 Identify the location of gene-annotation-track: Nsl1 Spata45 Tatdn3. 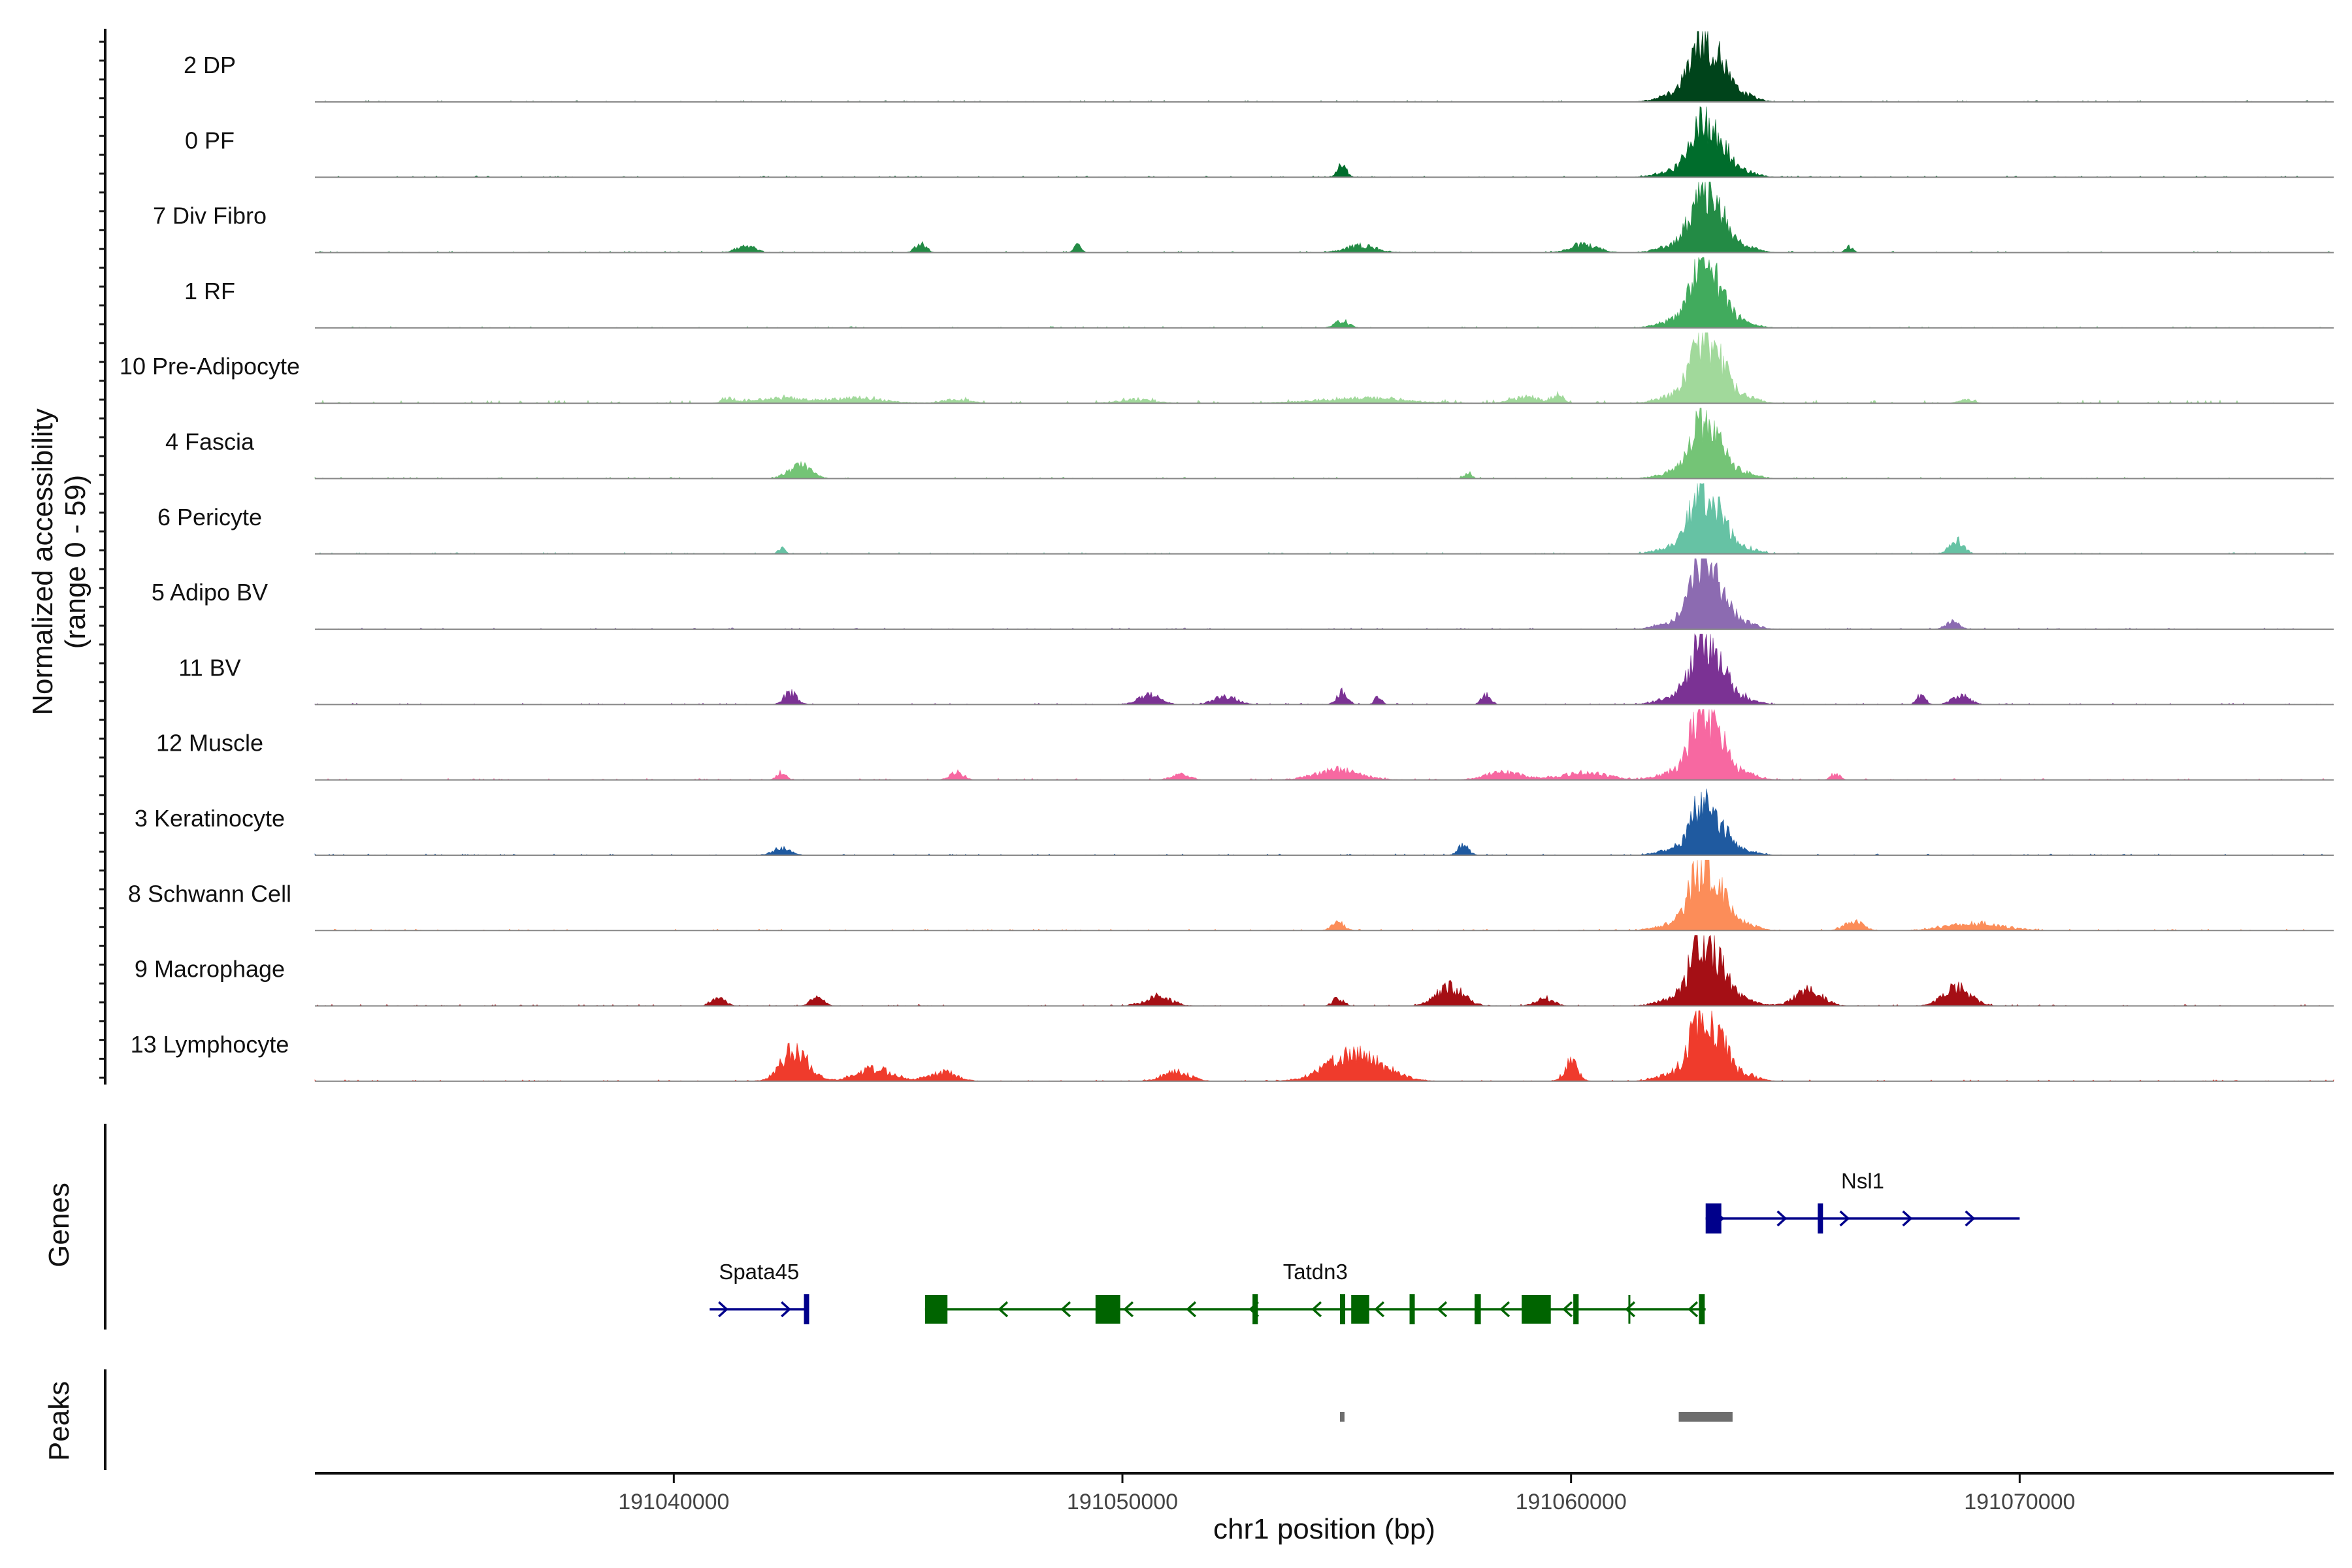
(1365, 1246).